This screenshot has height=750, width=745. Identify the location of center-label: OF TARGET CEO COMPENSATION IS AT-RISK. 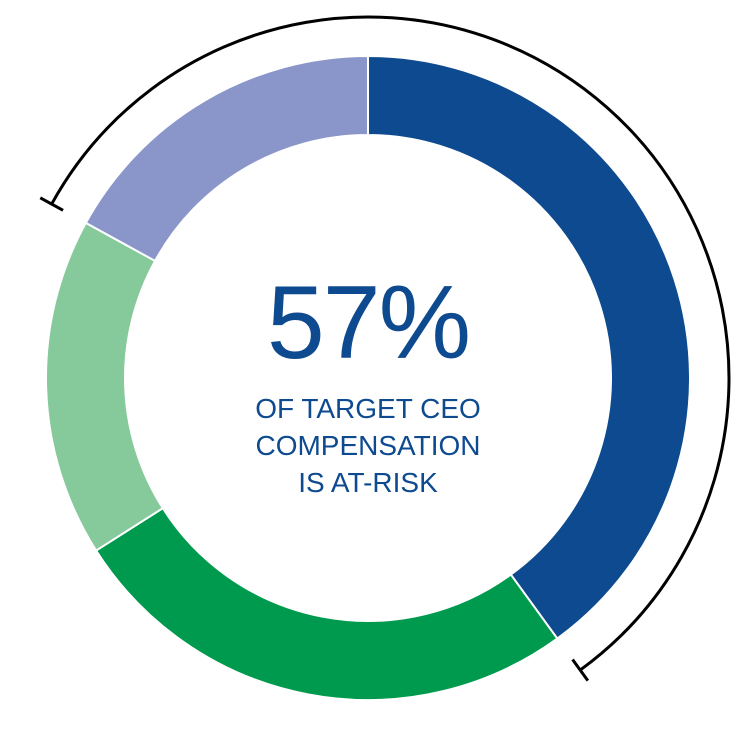
(368, 445).